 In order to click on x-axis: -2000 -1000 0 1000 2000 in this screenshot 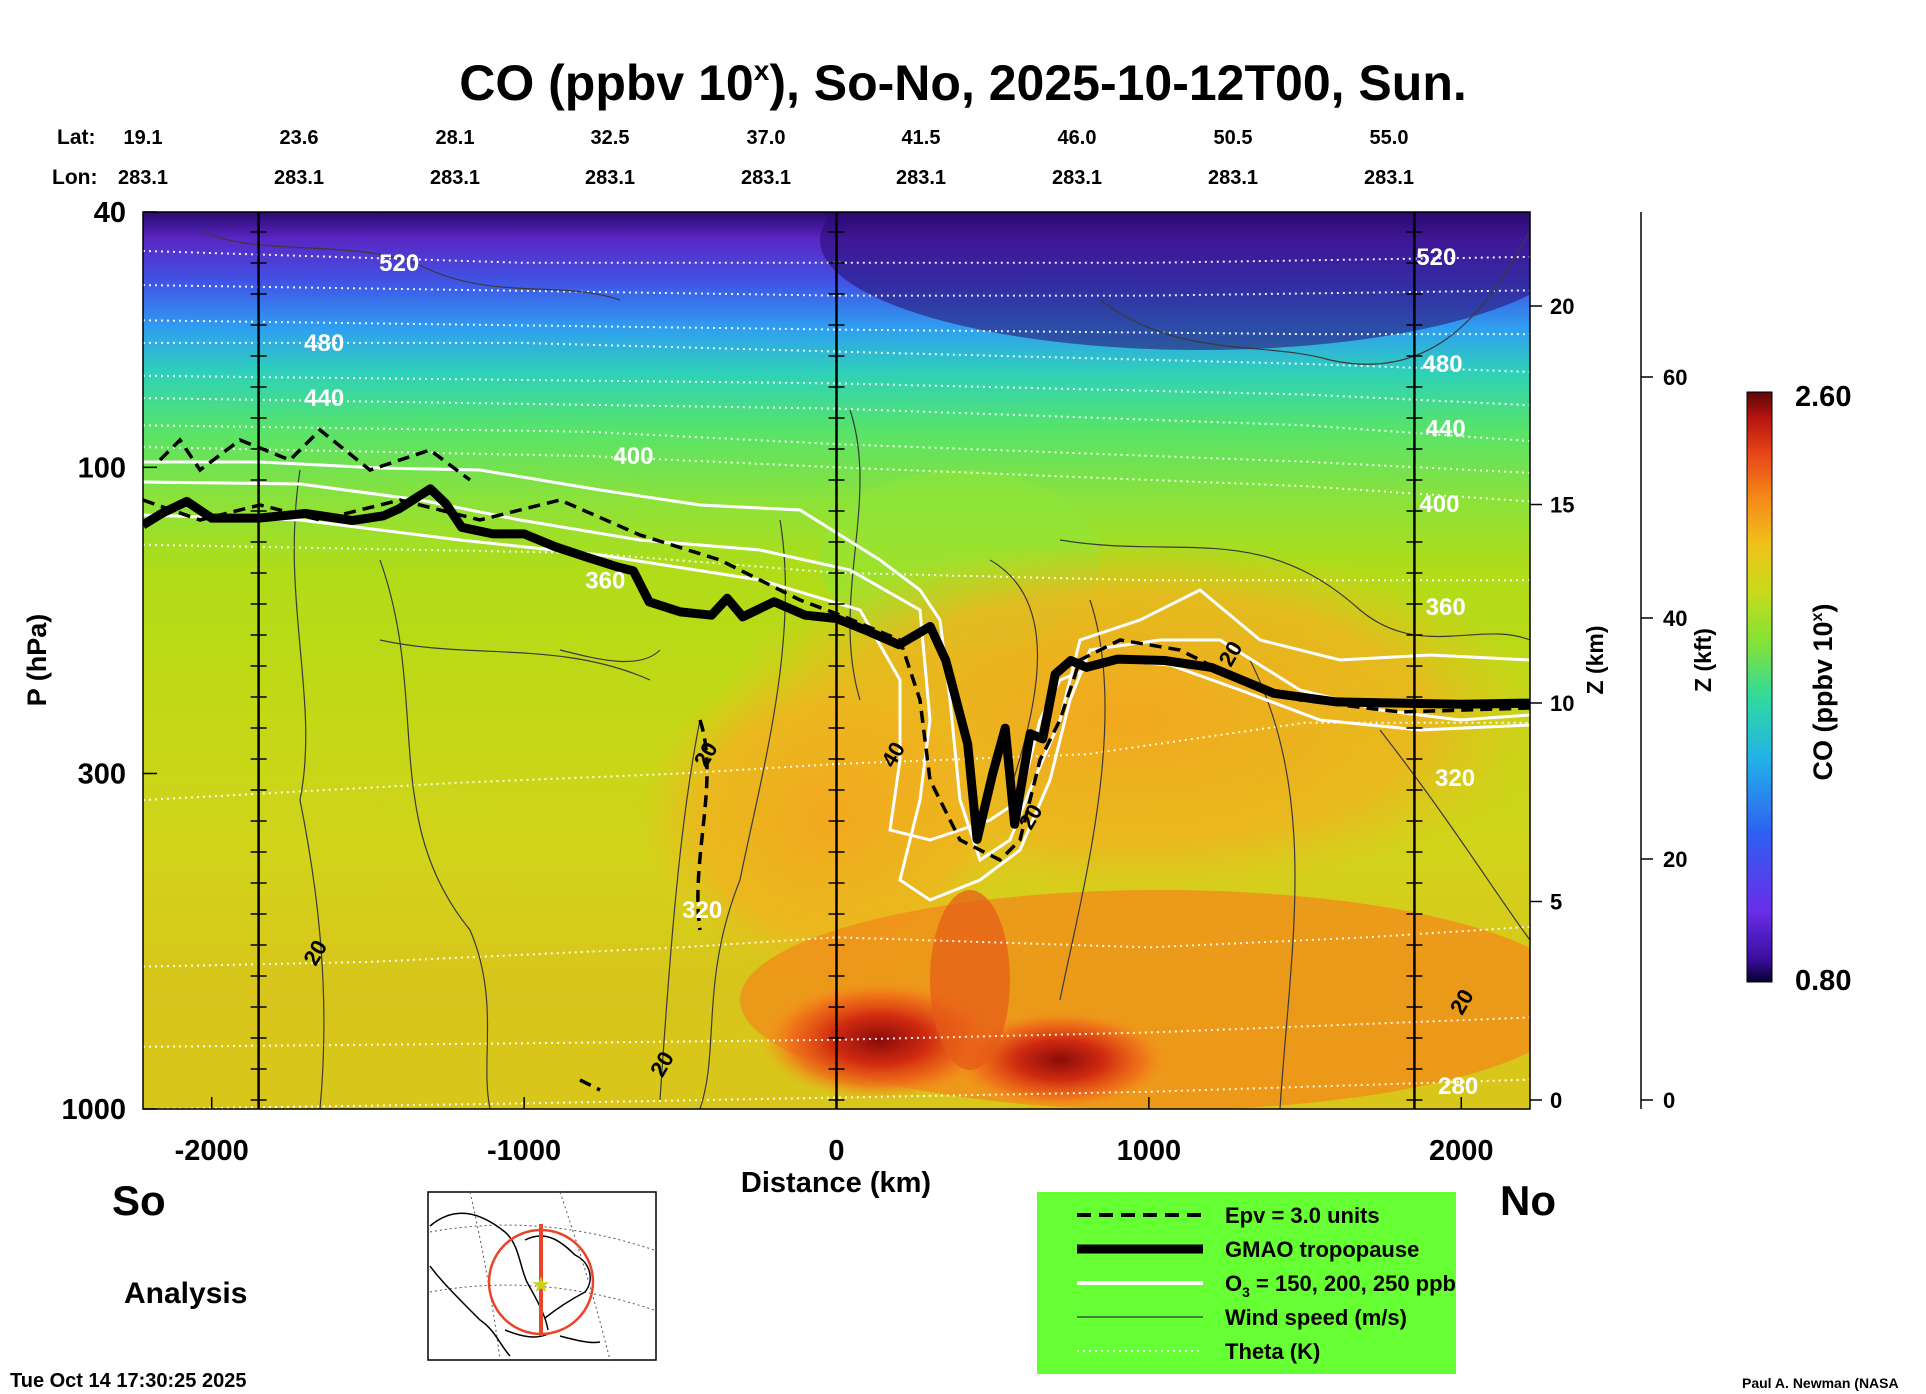, I will do `click(834, 1132)`.